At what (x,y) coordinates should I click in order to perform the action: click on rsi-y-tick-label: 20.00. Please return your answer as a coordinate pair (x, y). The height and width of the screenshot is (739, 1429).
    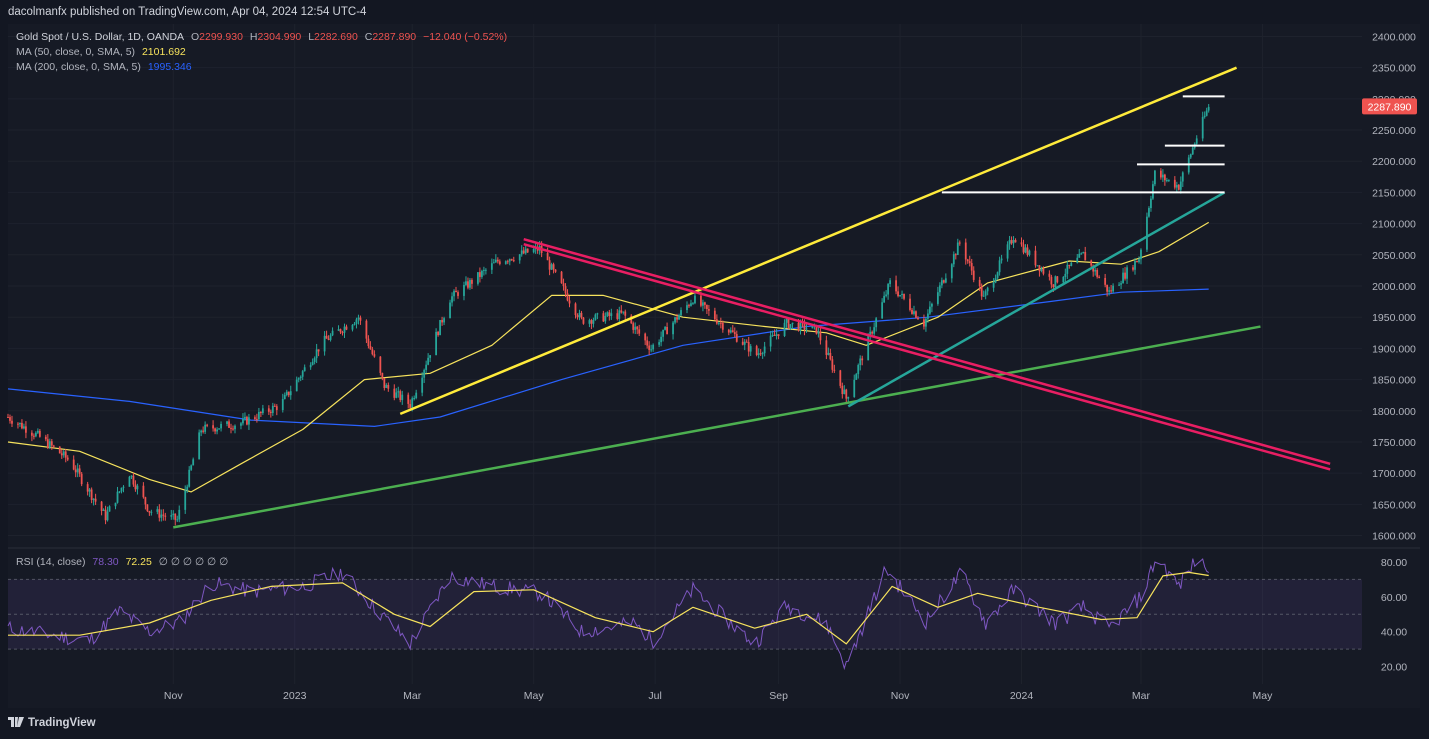
    Looking at the image, I should click on (1394, 668).